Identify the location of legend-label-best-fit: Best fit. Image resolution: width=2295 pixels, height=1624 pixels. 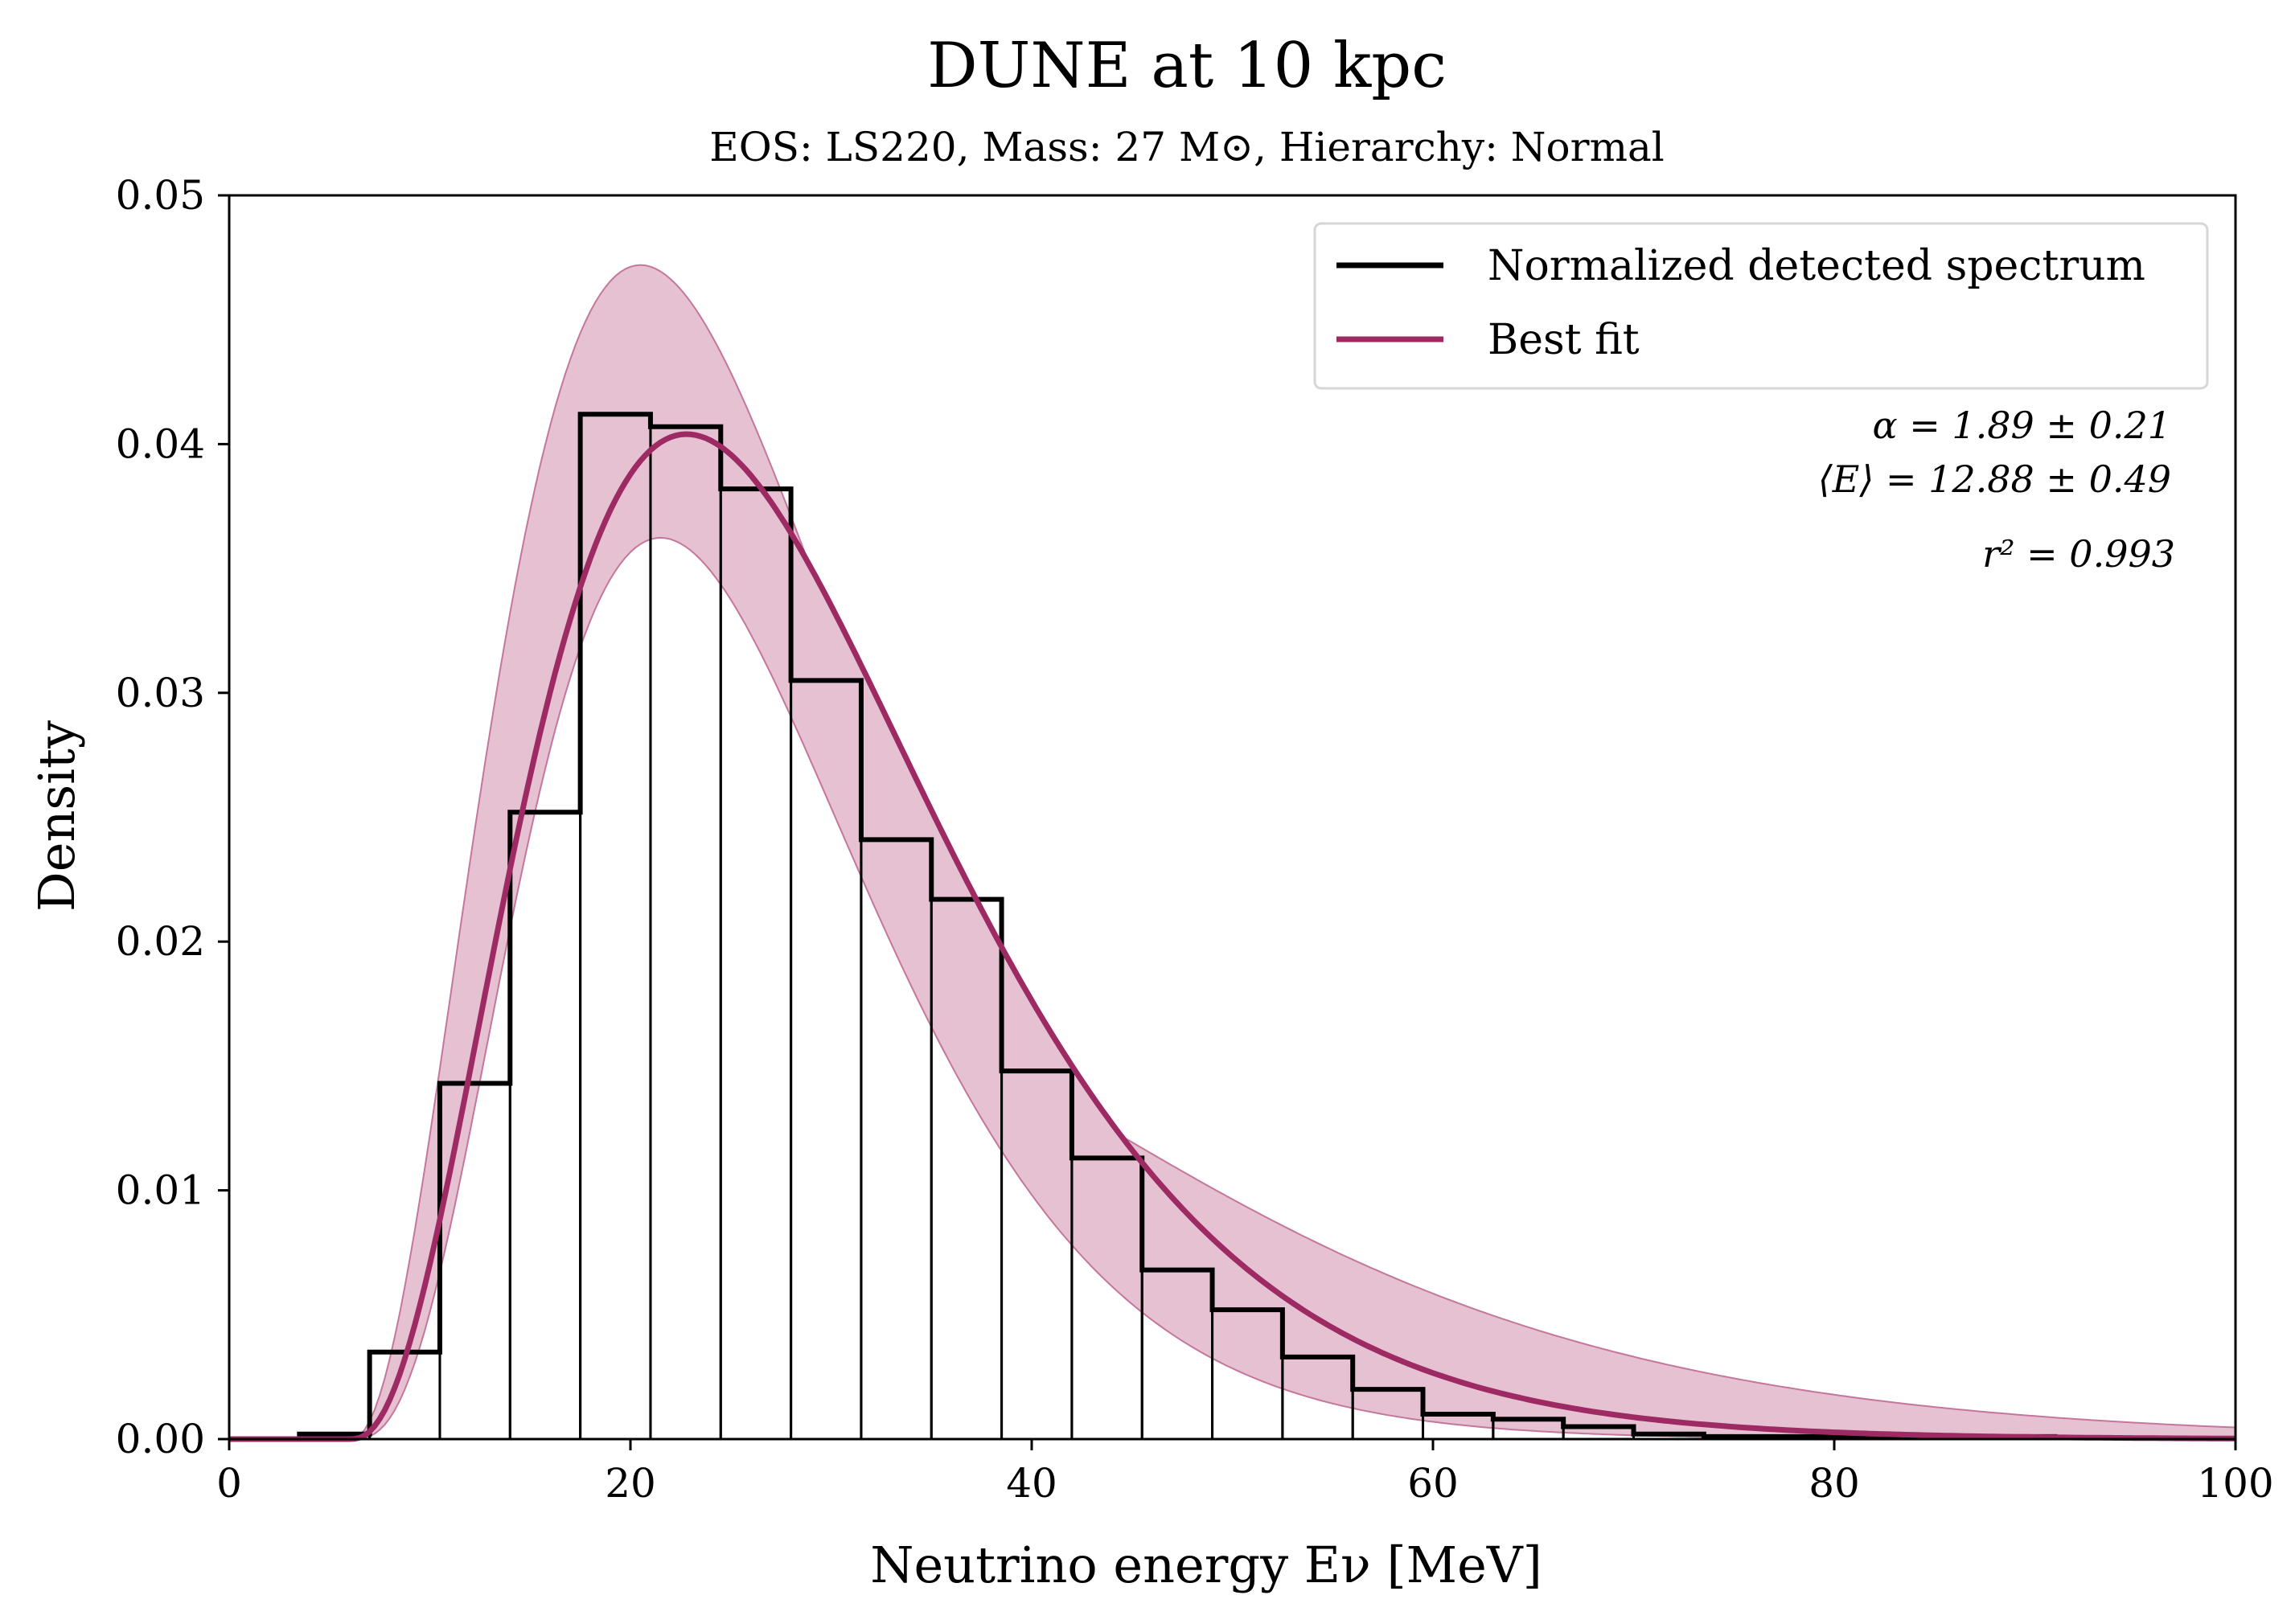
(1564, 340).